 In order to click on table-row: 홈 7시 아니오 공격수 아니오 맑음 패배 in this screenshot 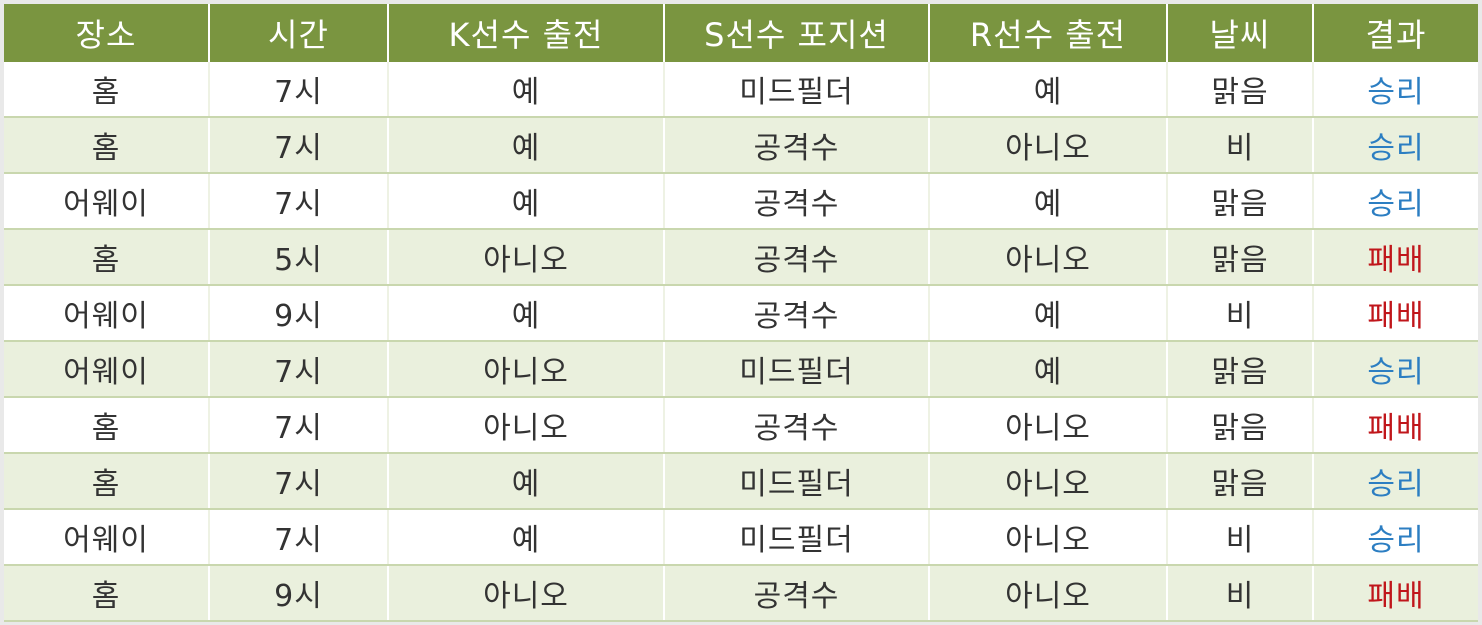, I will do `click(741, 425)`.